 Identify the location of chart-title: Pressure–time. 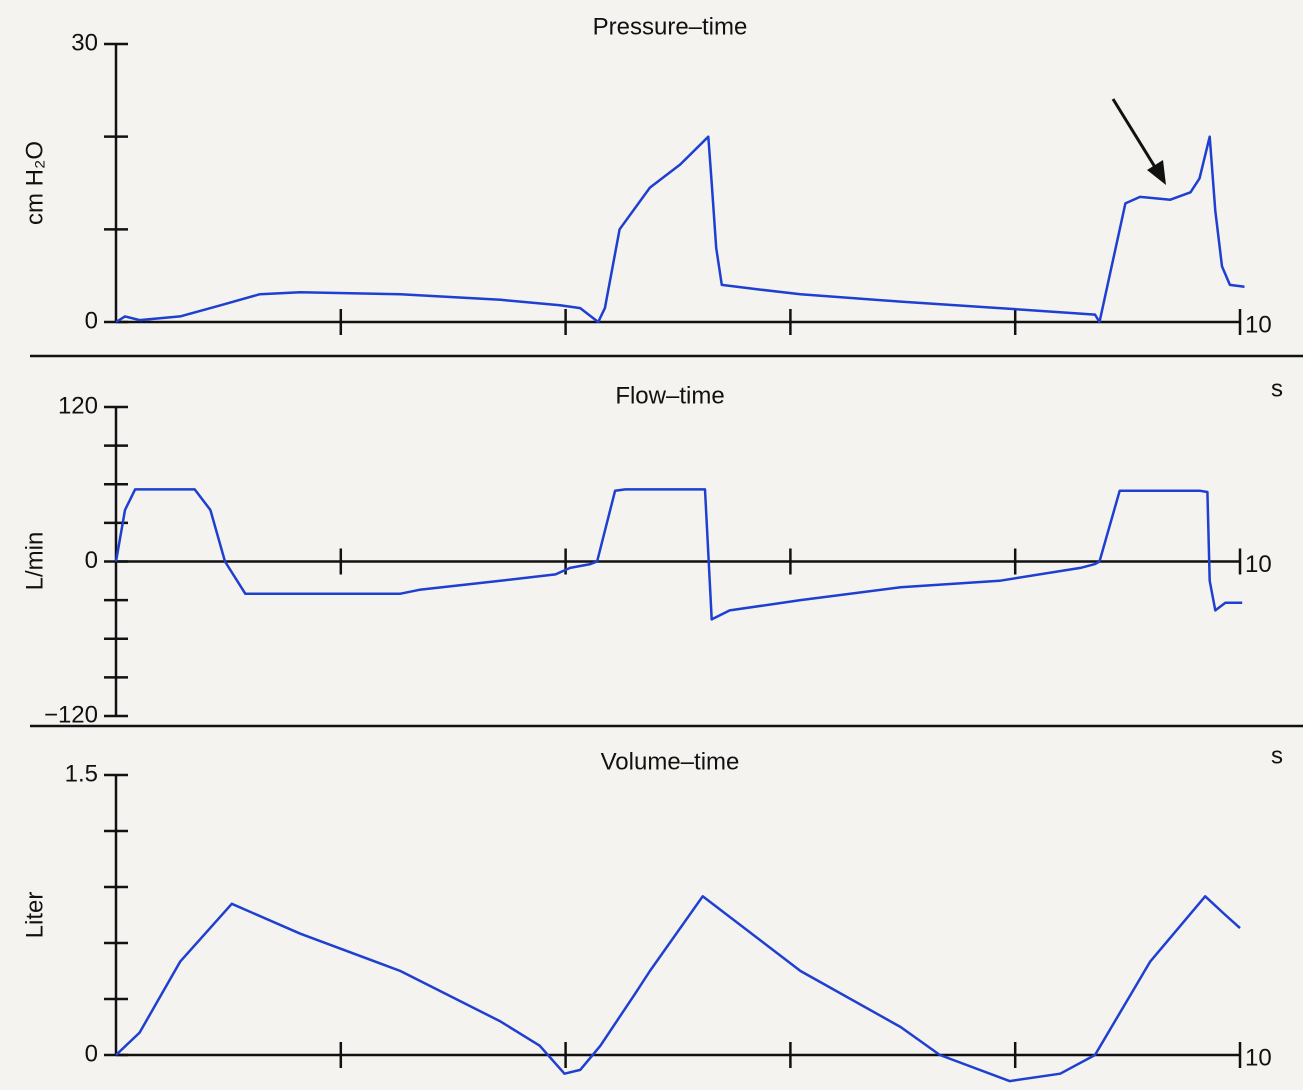
(670, 26).